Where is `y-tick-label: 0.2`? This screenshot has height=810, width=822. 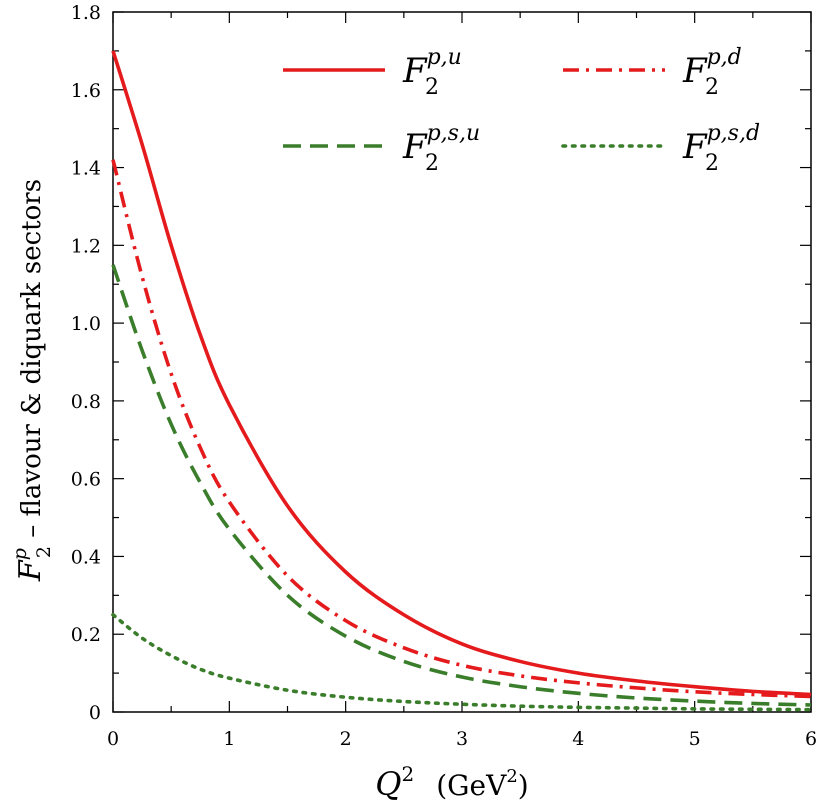
y-tick-label: 0.2 is located at coordinates (86, 635).